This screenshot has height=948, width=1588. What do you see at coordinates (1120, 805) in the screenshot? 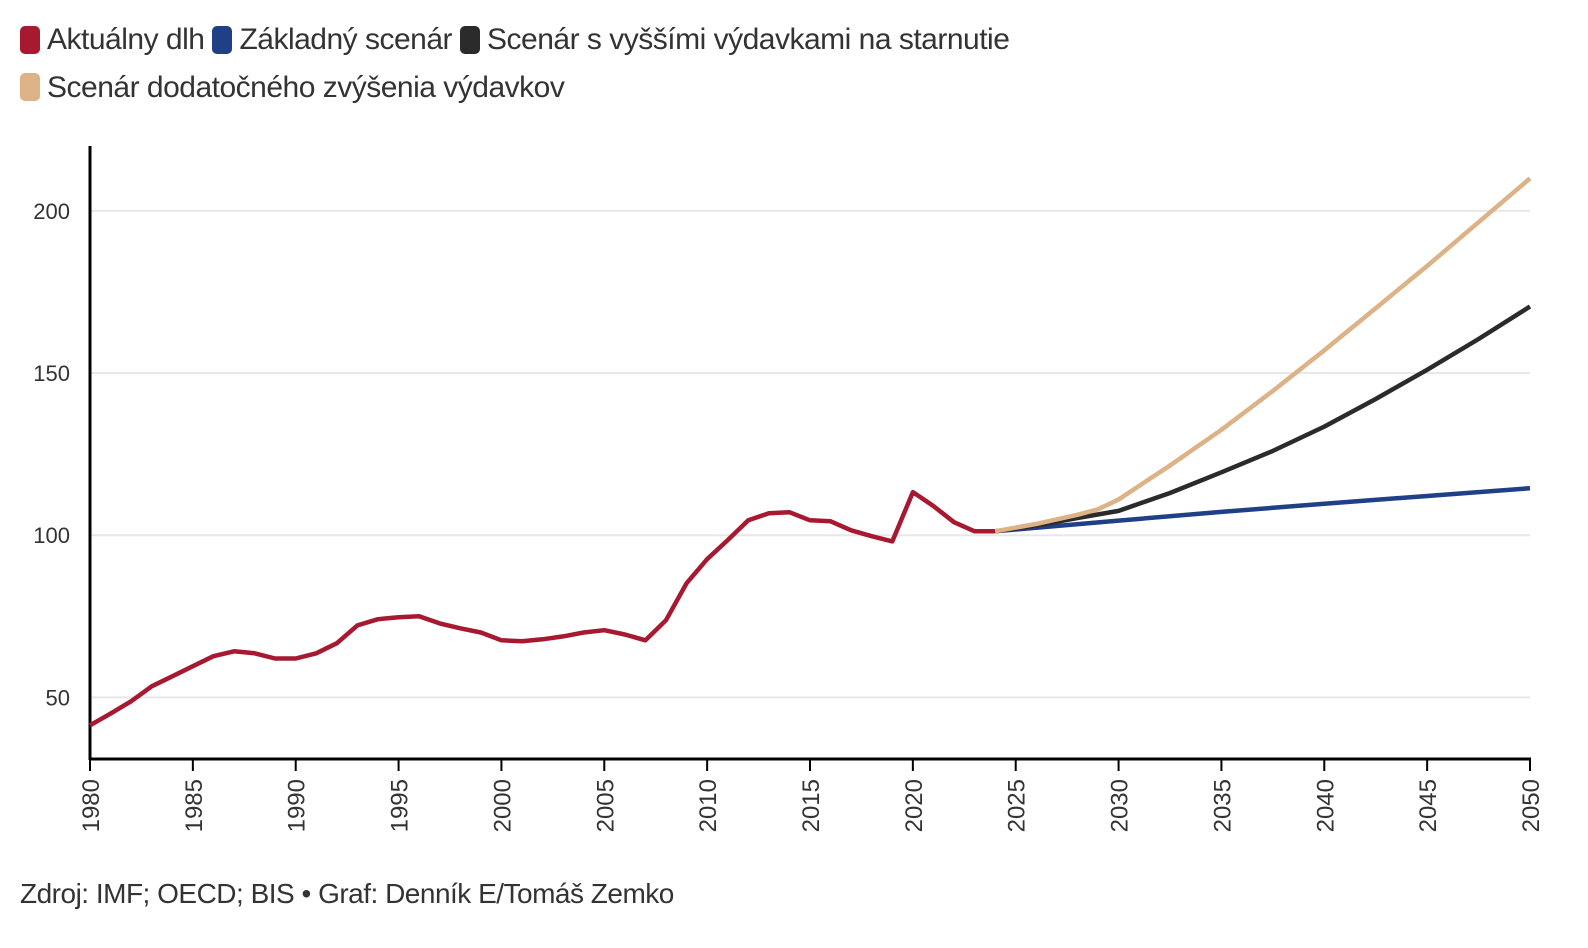
I see `x-tick-label: 2030` at bounding box center [1120, 805].